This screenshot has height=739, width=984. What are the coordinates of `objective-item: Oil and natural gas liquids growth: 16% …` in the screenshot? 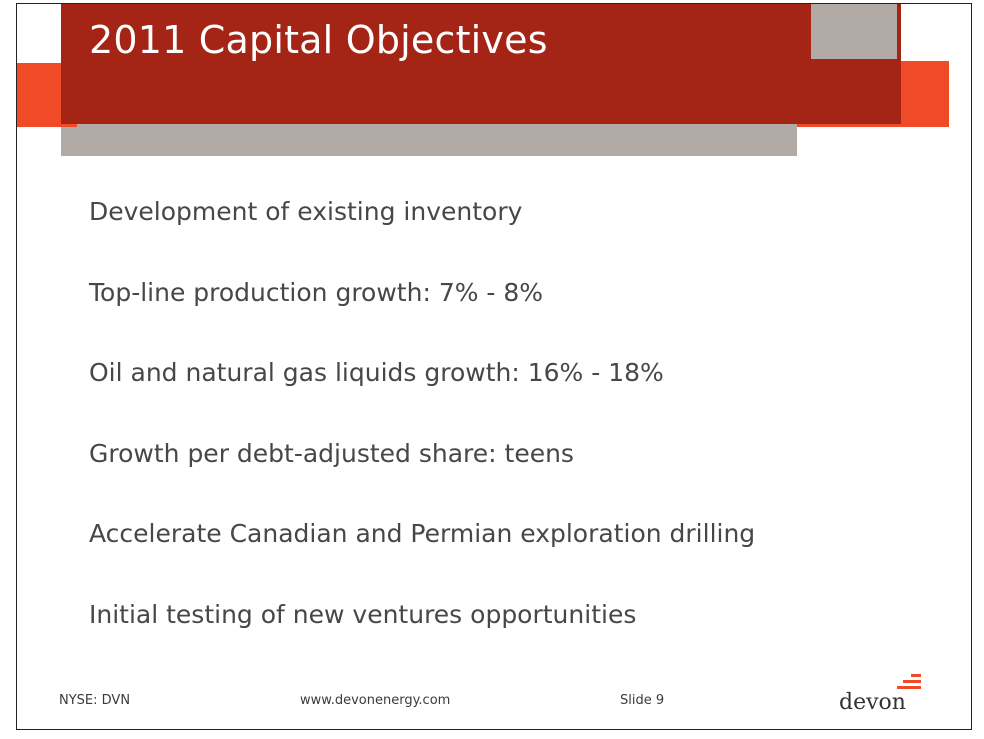 It's located at (376, 372).